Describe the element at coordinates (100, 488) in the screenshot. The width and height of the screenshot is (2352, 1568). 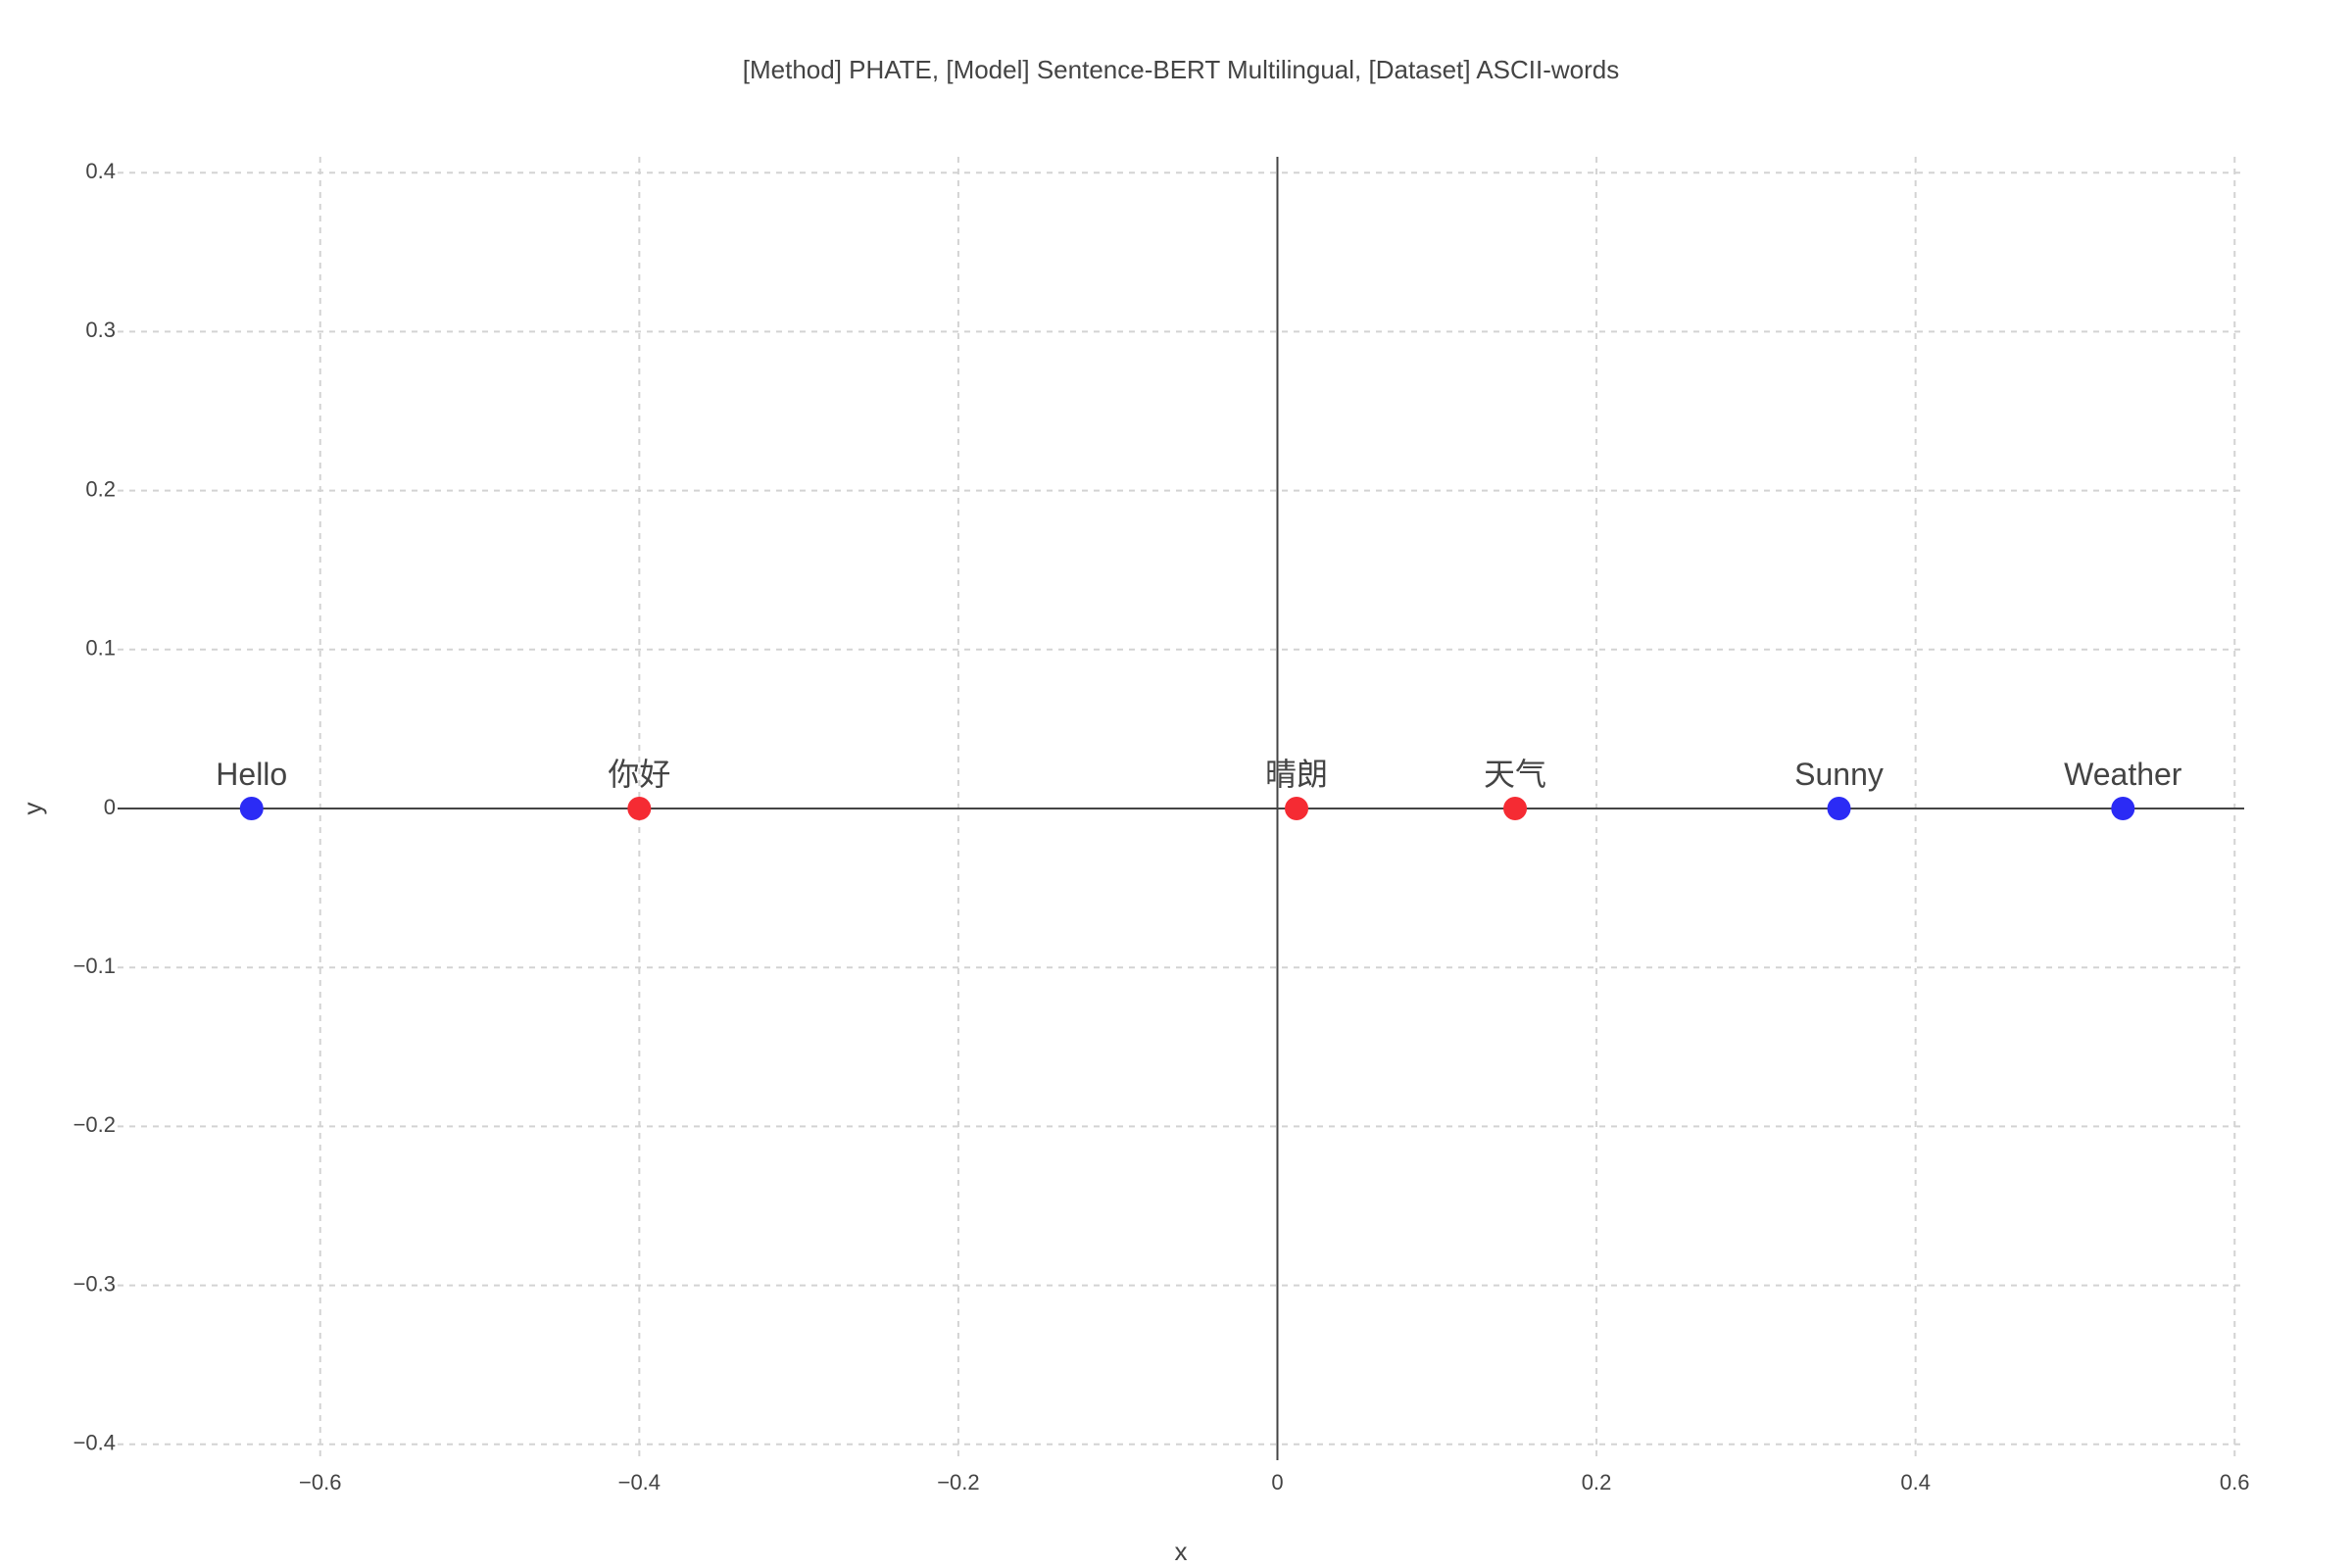
I see `y-tick-label: 0.2` at that location.